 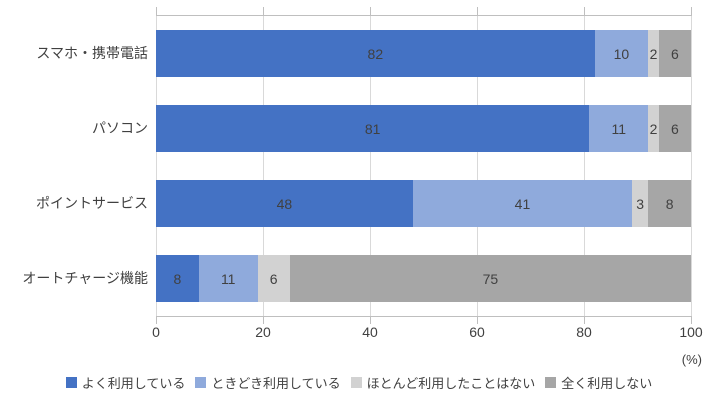 I want to click on x-tick-label: 80, so click(x=584, y=332).